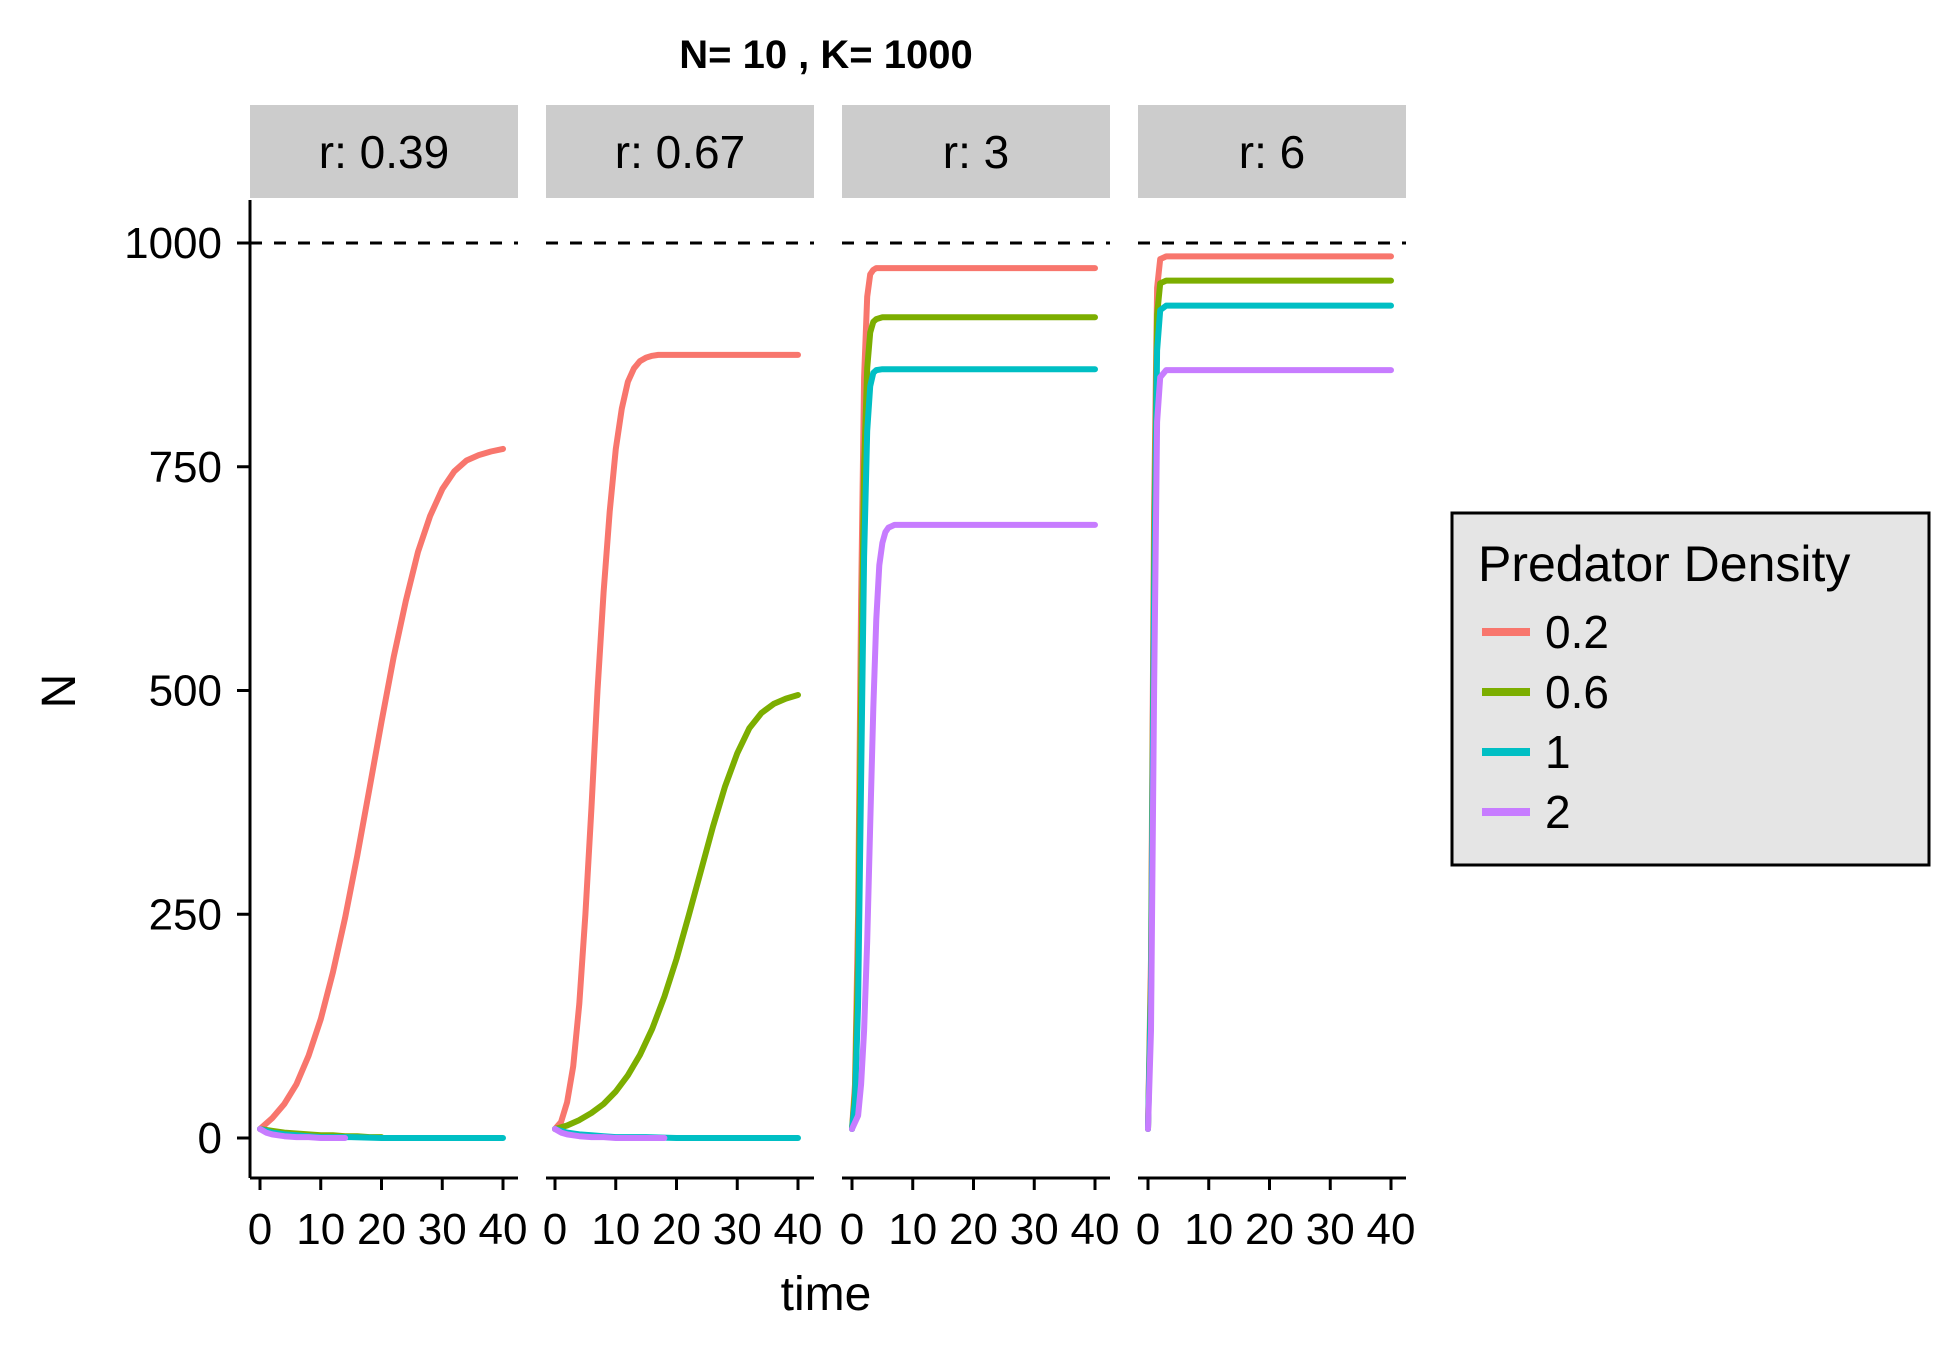  I want to click on y-tick-label: 750, so click(185, 467).